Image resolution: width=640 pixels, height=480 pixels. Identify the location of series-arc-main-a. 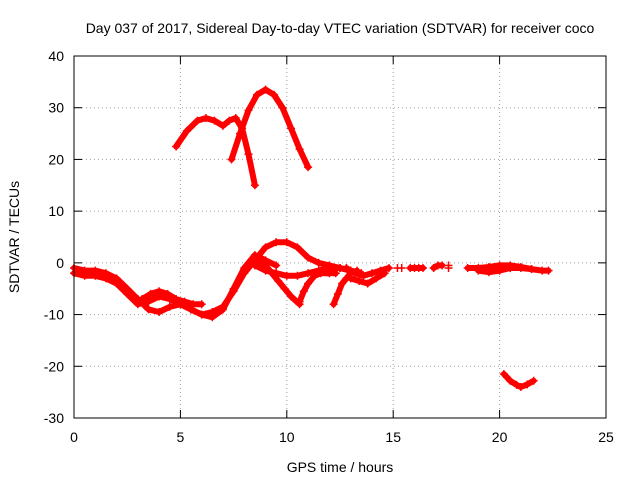
(175, 286).